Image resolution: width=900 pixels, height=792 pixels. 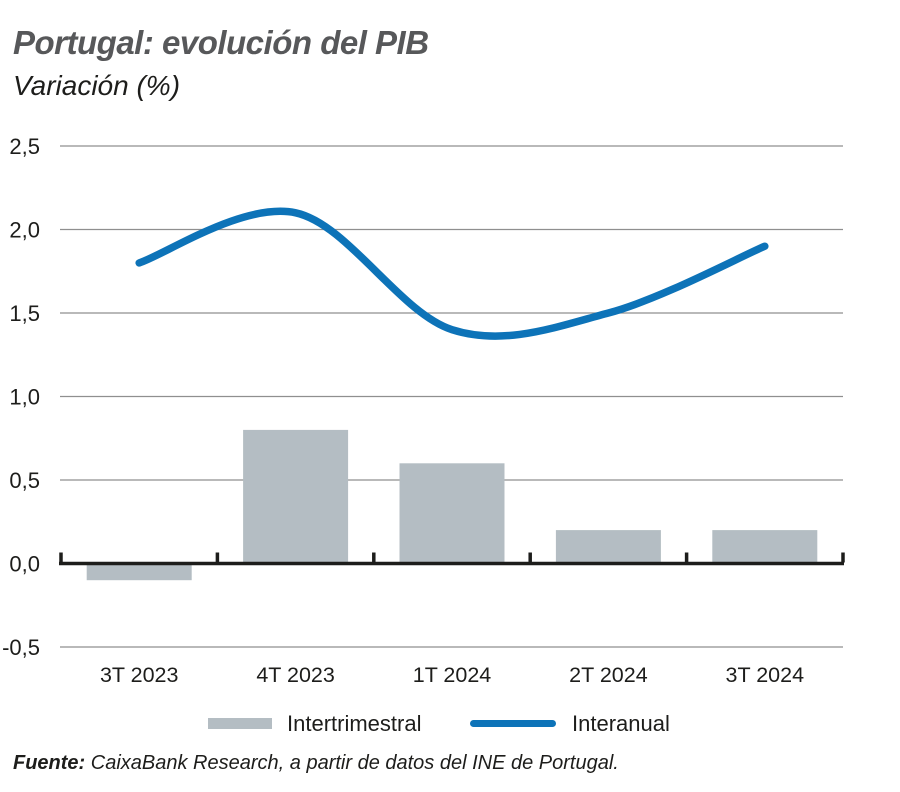 What do you see at coordinates (513, 723) in the screenshot?
I see `legend-line-swatch` at bounding box center [513, 723].